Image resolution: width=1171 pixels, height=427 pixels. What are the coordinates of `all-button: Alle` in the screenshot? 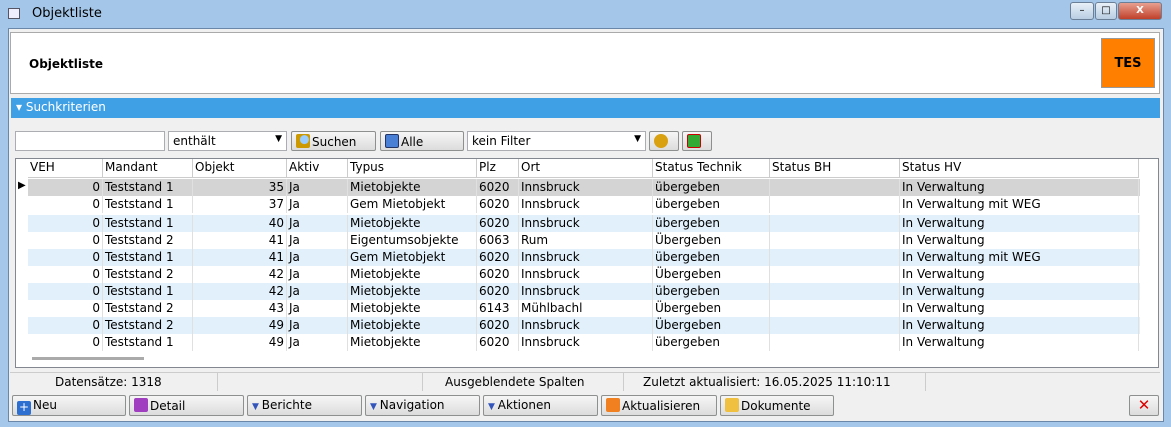 It's located at (422, 141).